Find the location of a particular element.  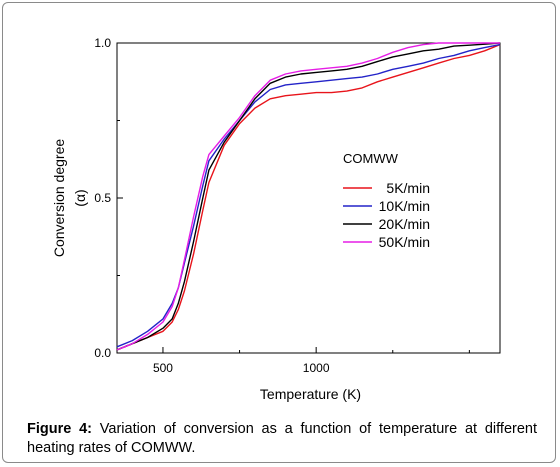

y-tick-label: 0.0 is located at coordinates (102, 353).